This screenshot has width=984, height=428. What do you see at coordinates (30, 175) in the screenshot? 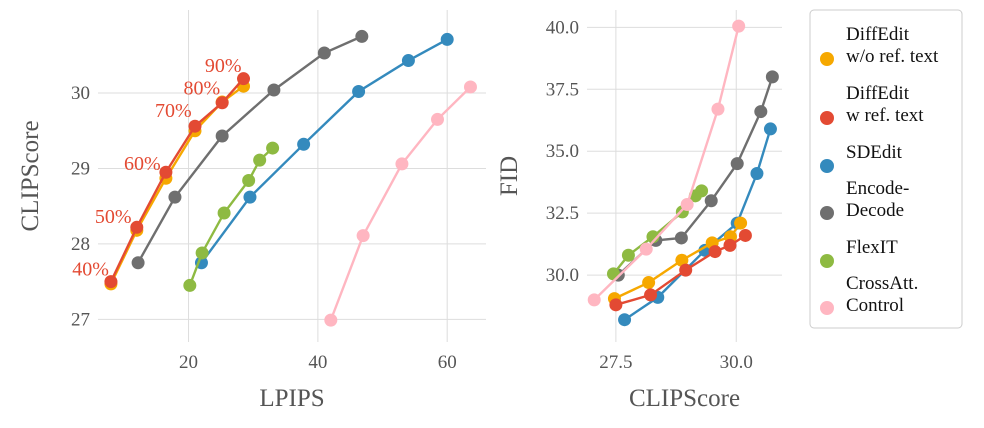
I see `y-axis-label: CLIPScore` at bounding box center [30, 175].